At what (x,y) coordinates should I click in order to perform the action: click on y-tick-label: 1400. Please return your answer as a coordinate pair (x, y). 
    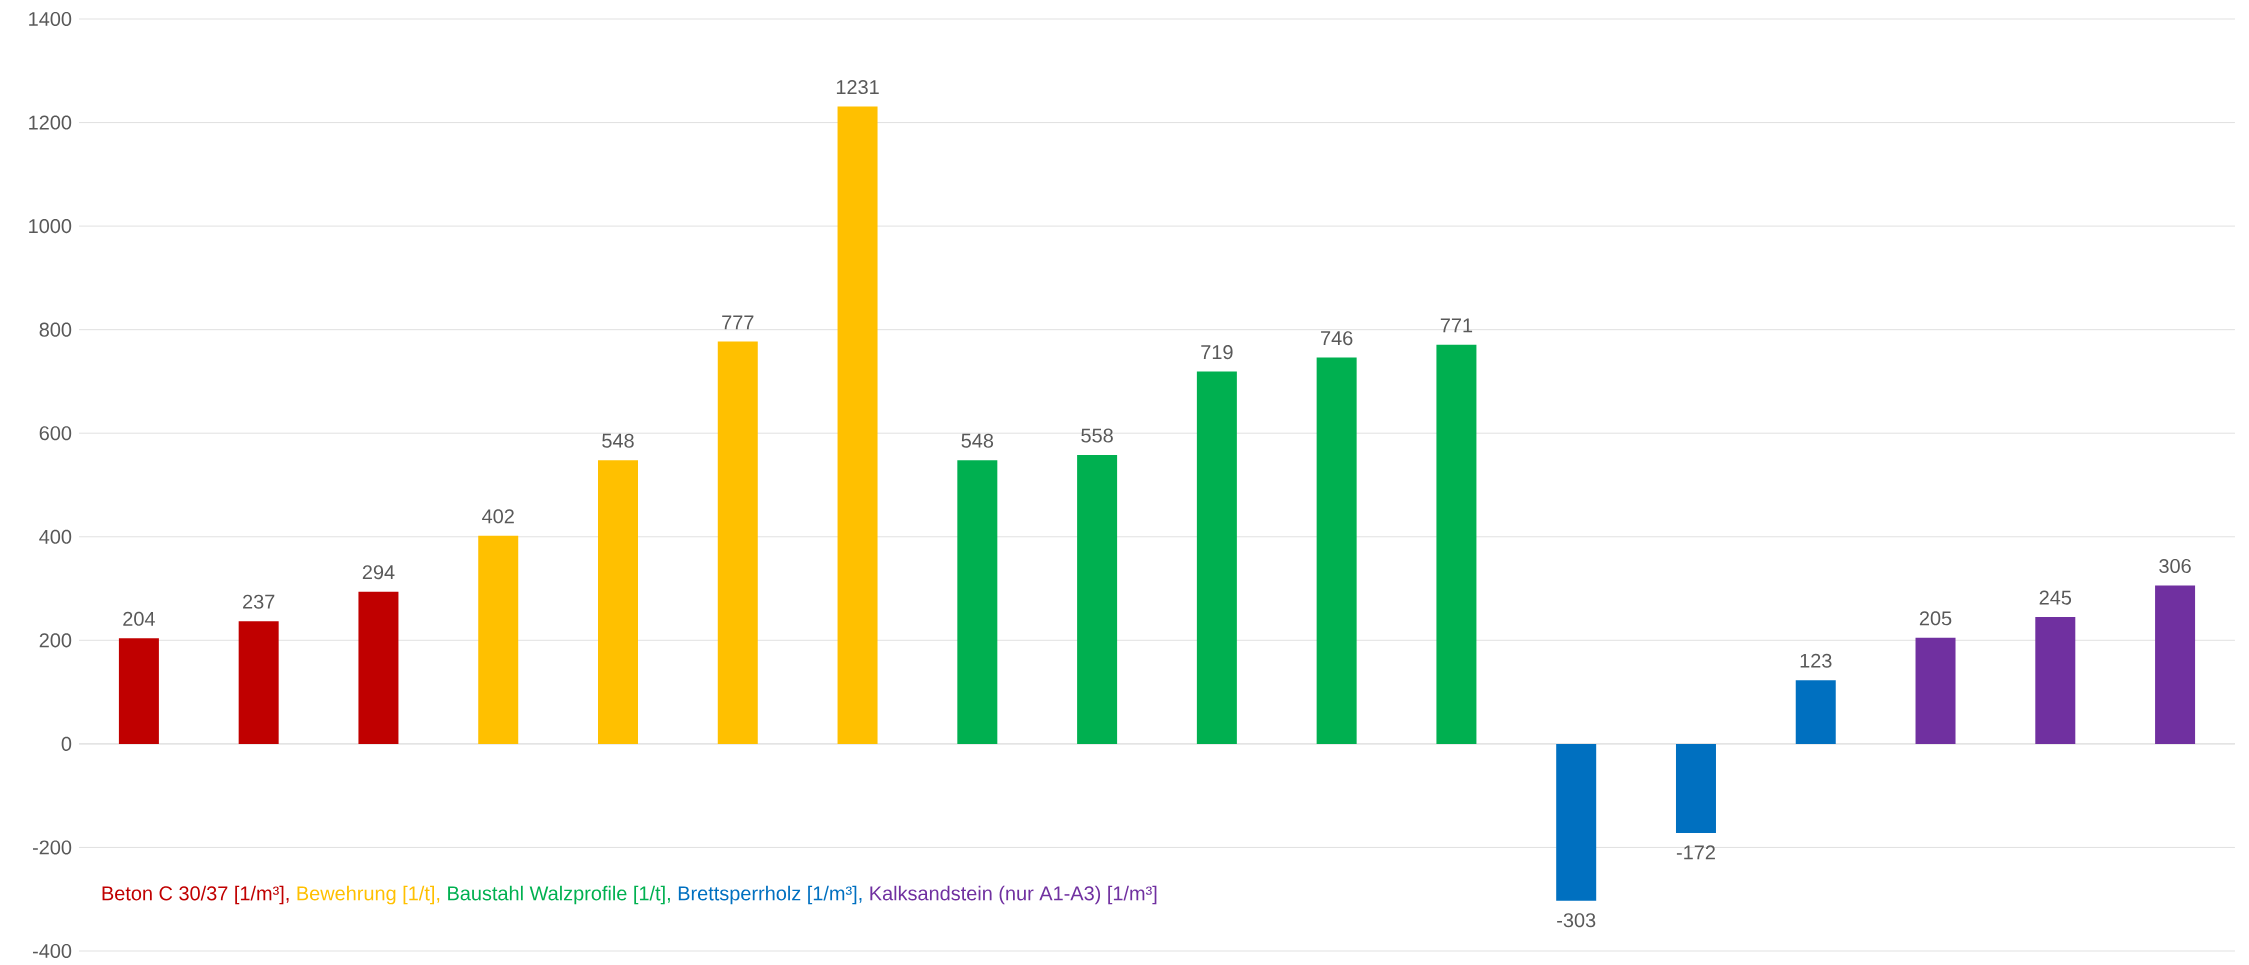
    Looking at the image, I should click on (50, 19).